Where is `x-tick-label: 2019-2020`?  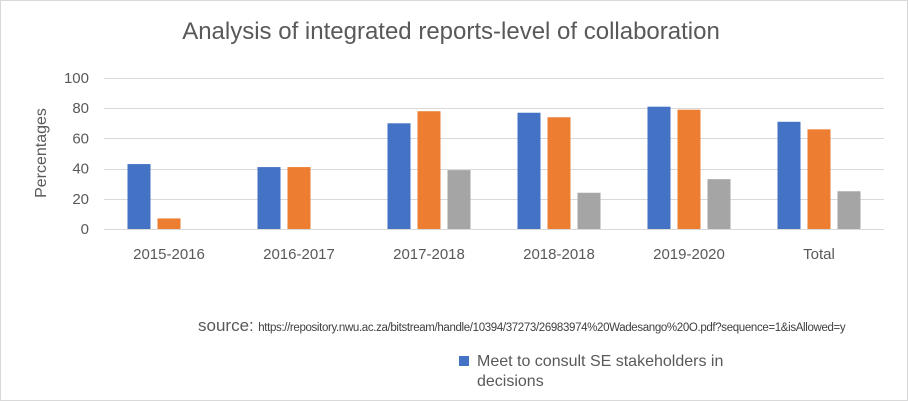
x-tick-label: 2019-2020 is located at coordinates (689, 254).